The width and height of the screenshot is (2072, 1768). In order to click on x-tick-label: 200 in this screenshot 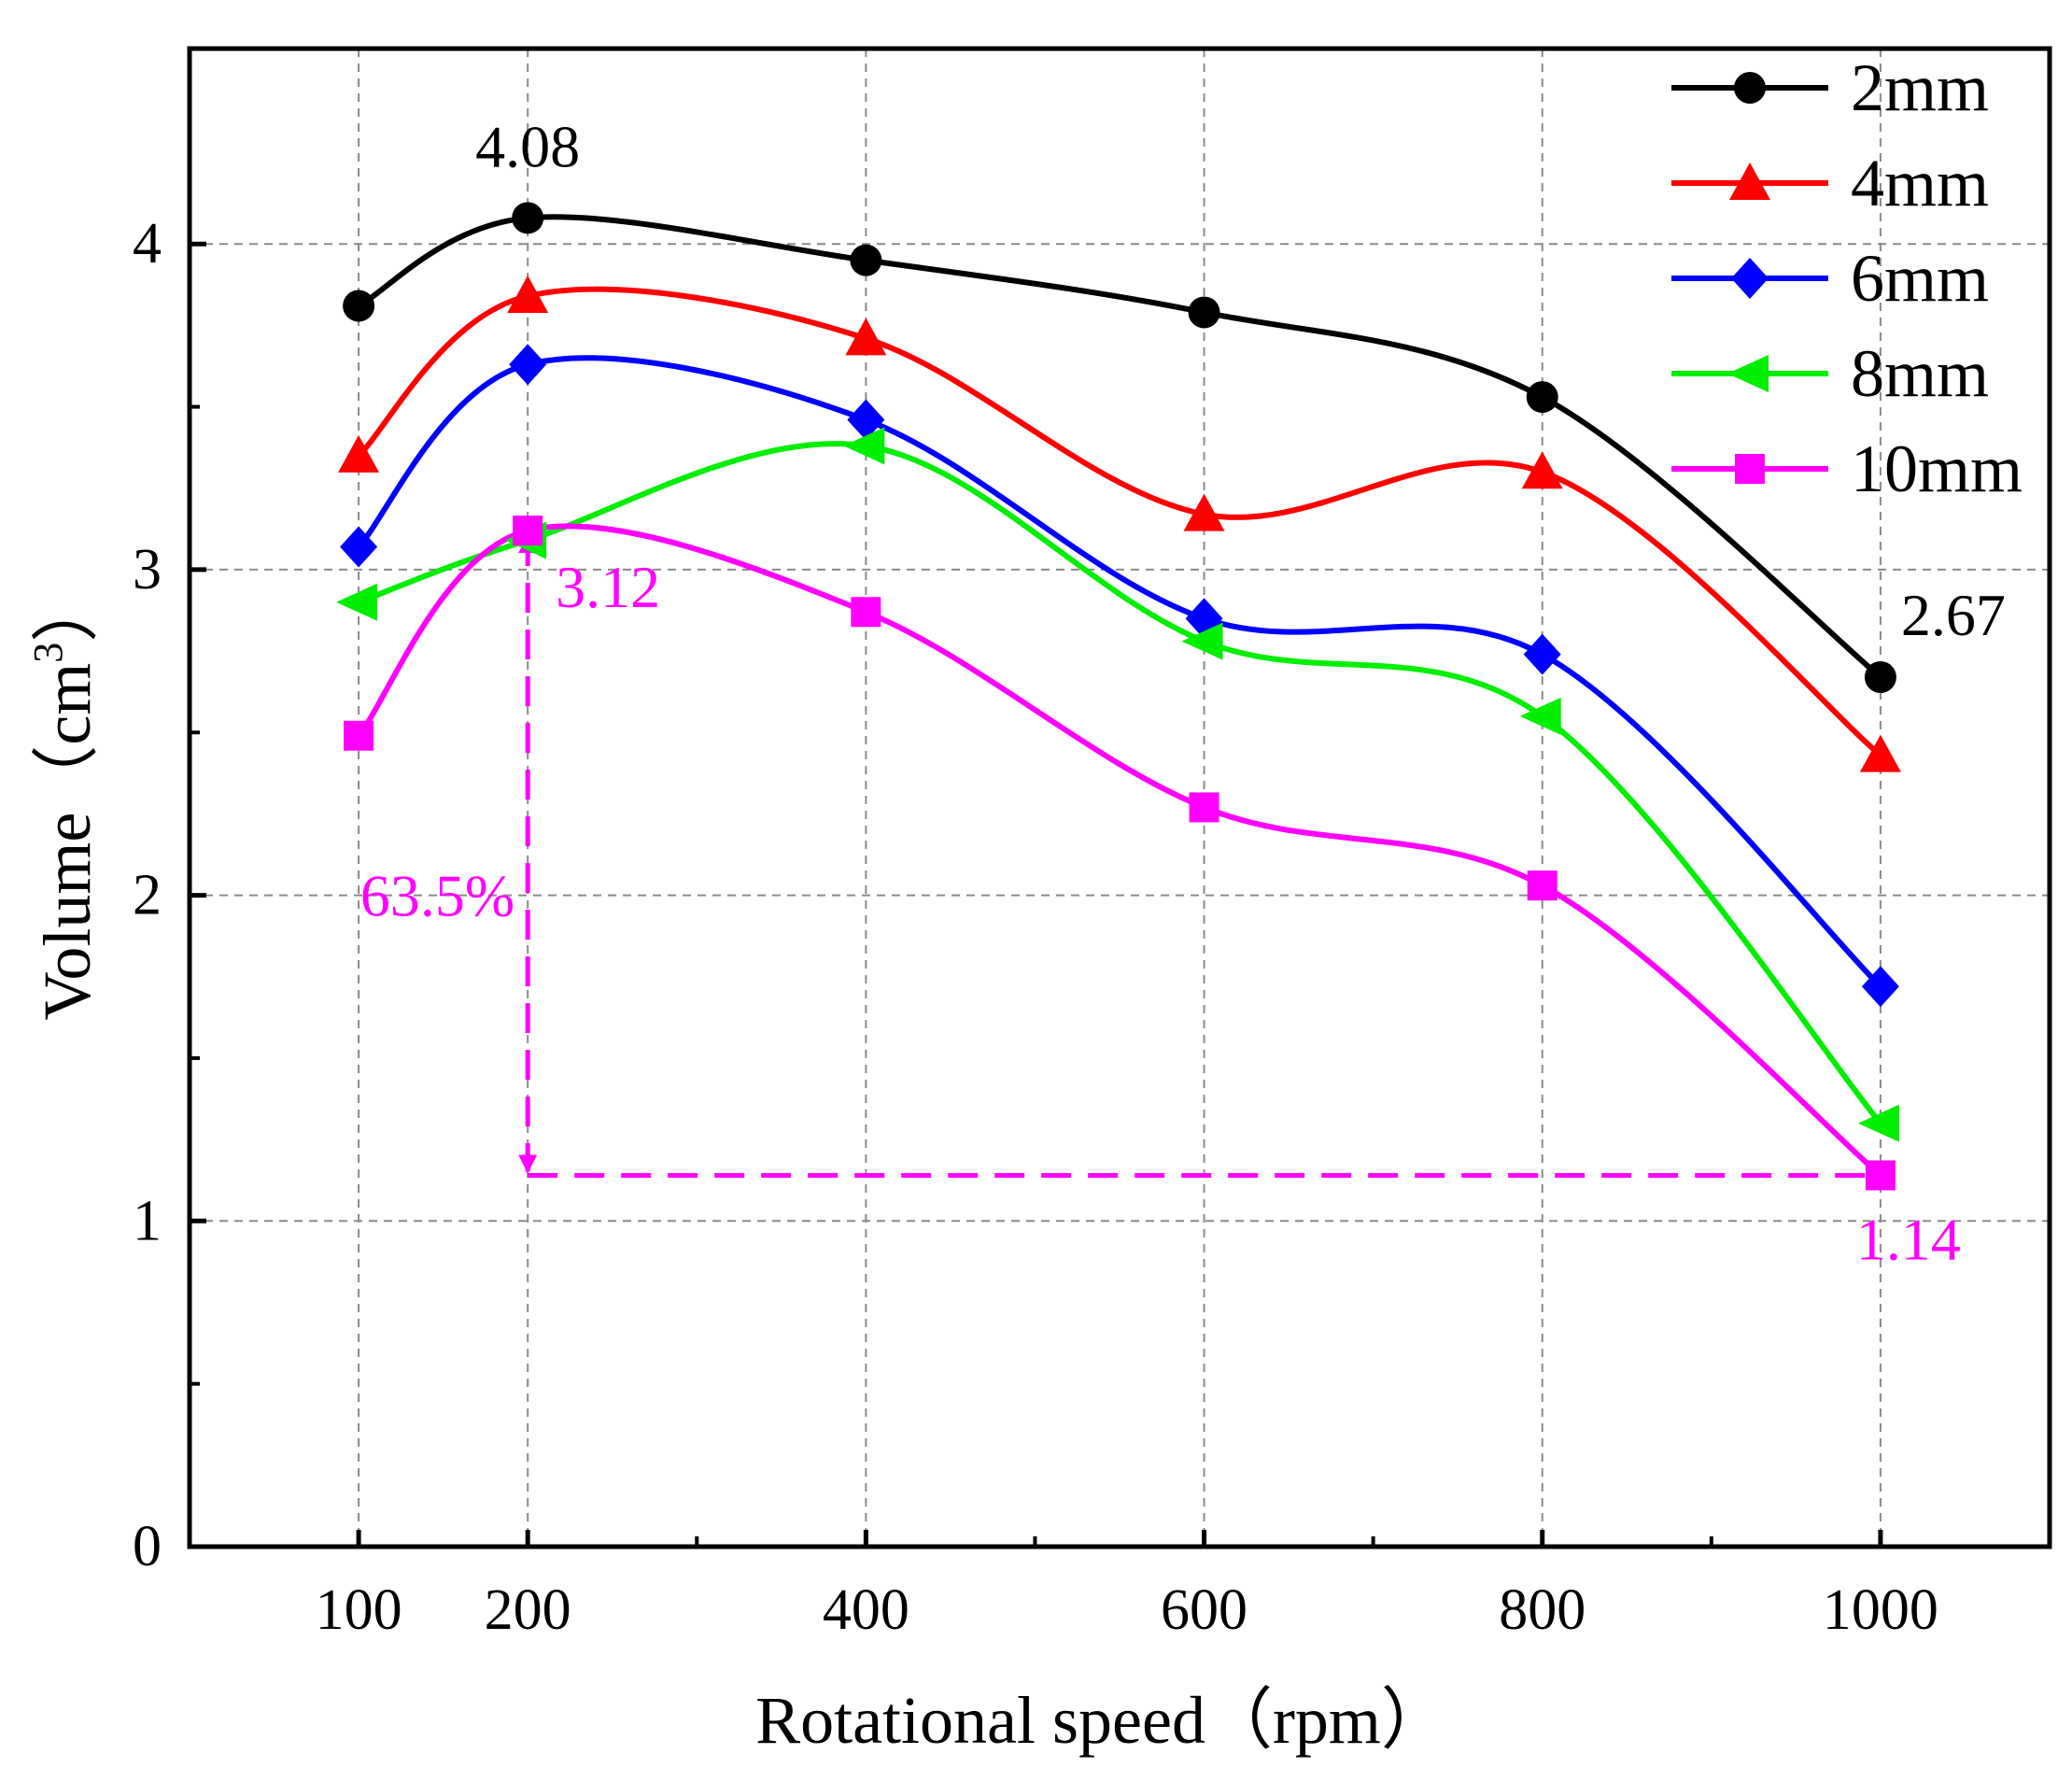, I will do `click(528, 1610)`.